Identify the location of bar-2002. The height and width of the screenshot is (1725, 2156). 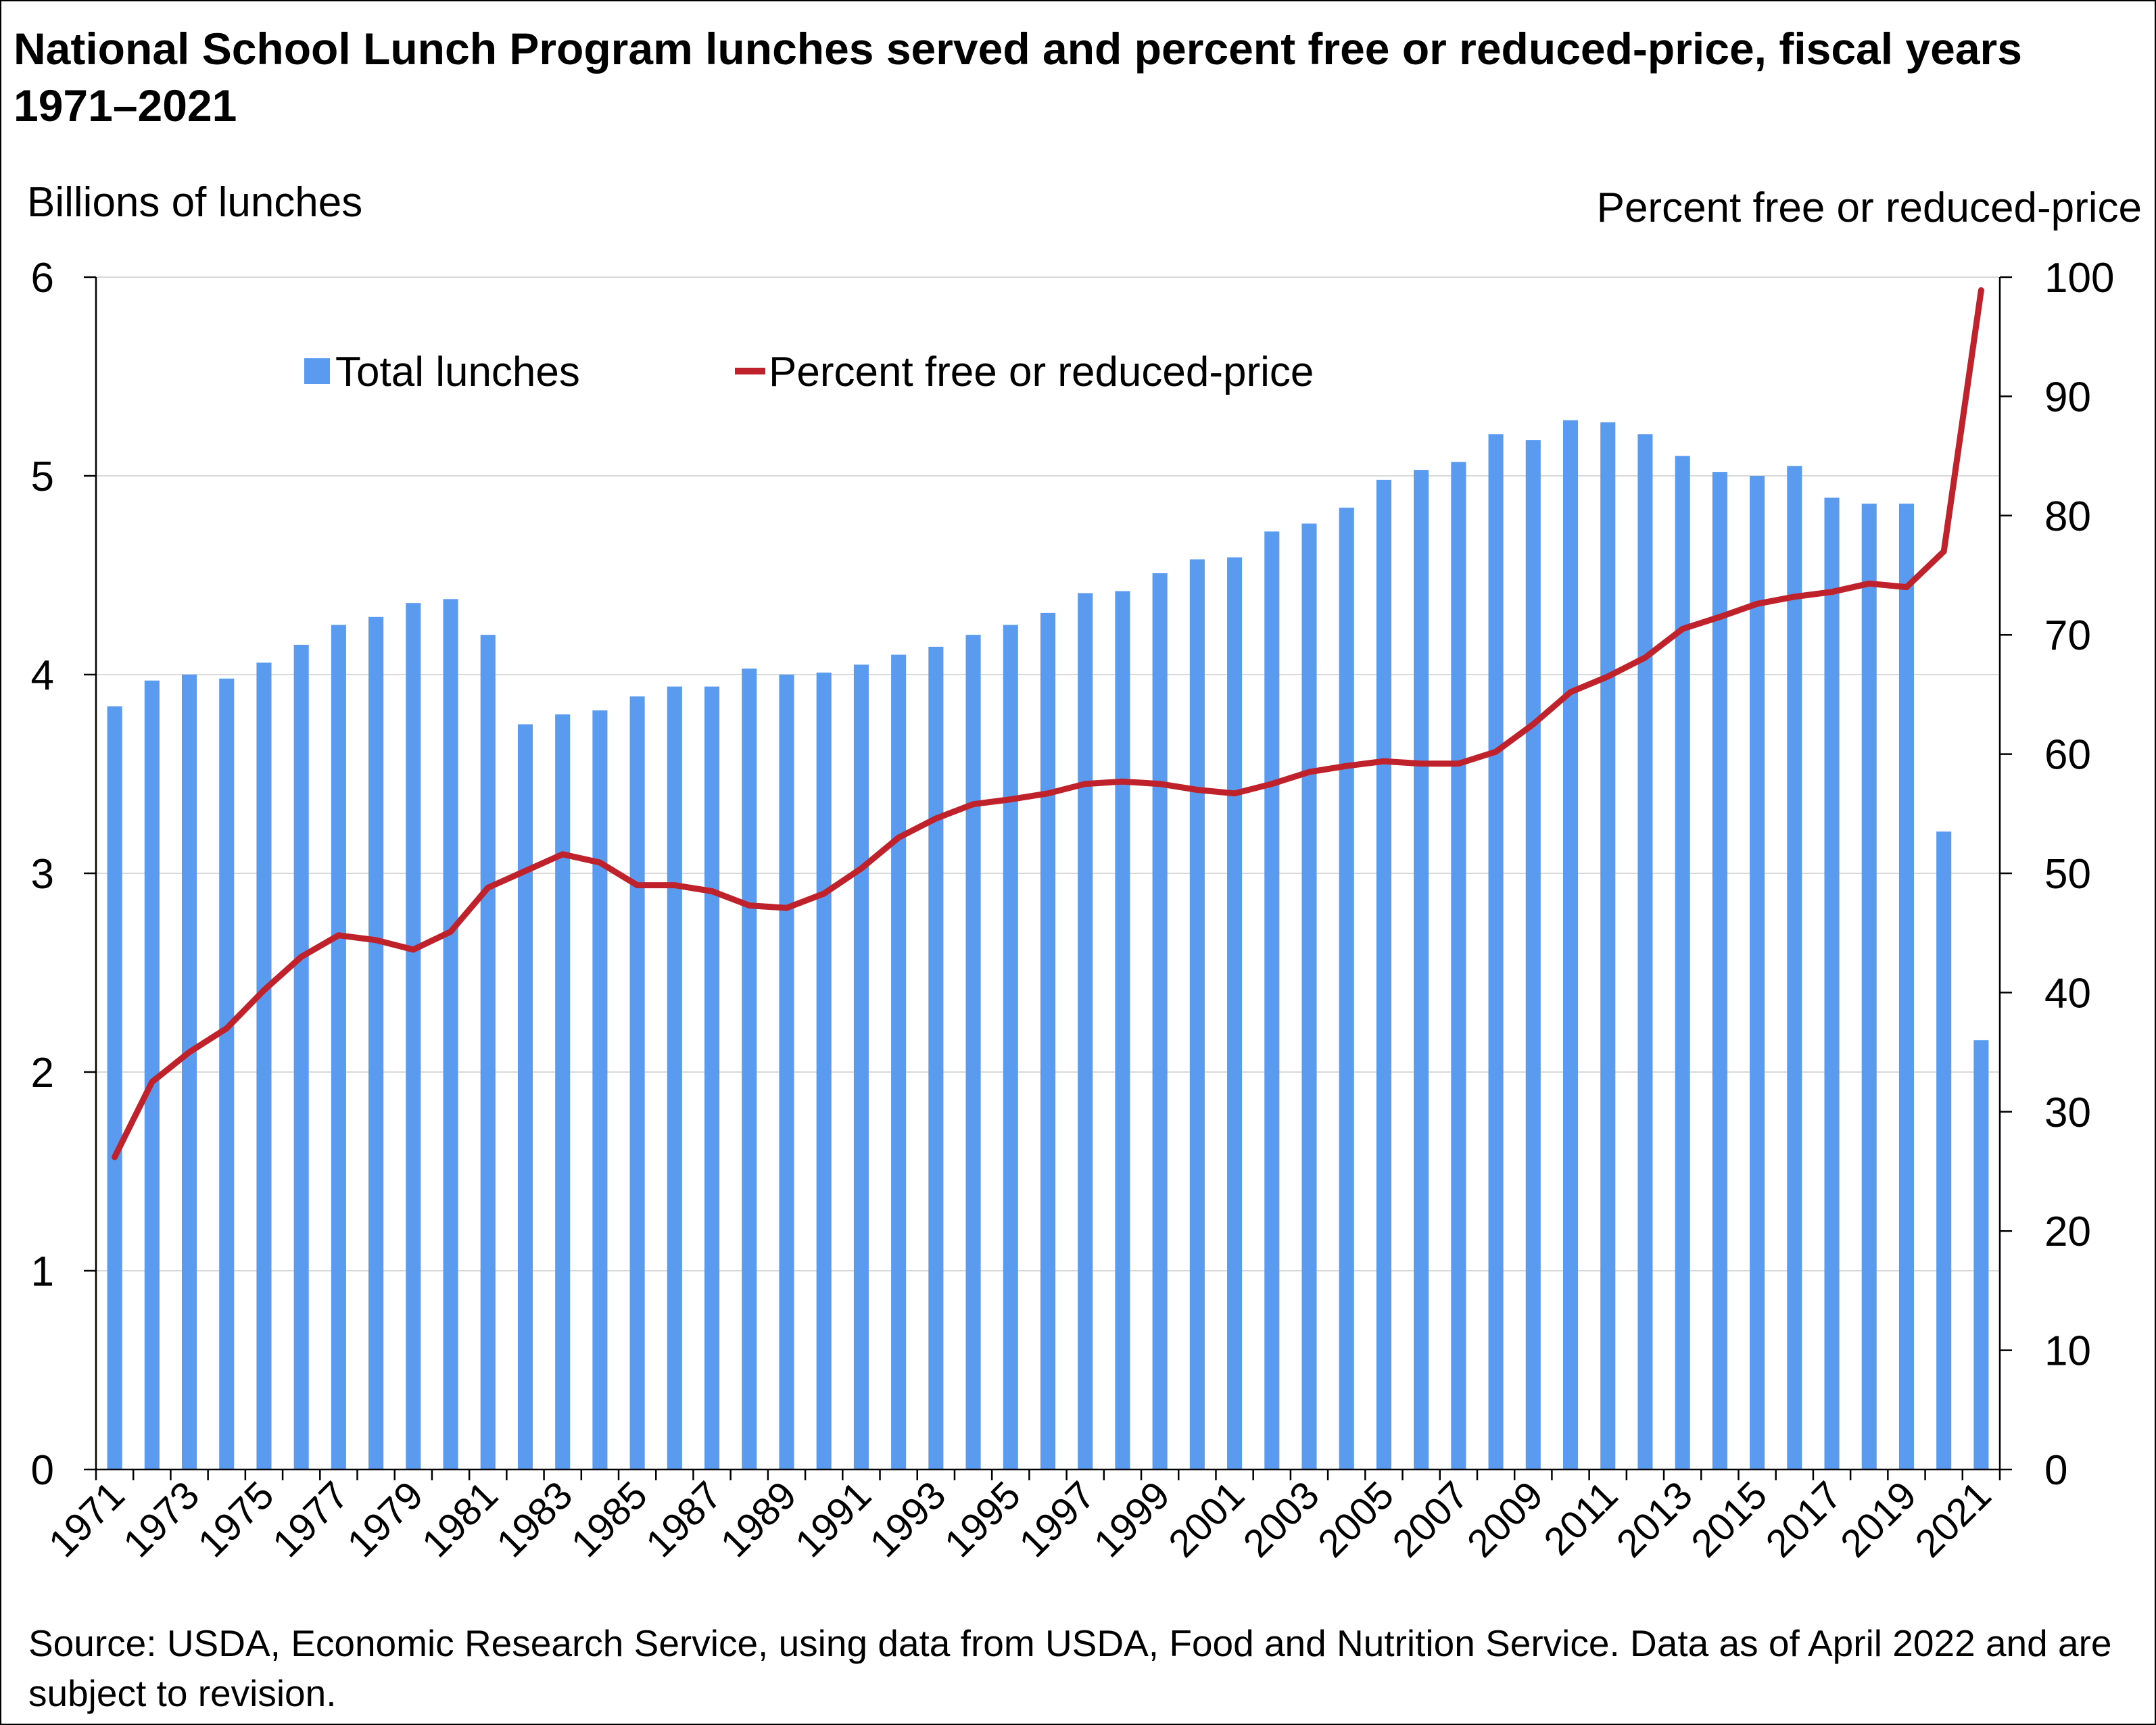
(1272, 1000).